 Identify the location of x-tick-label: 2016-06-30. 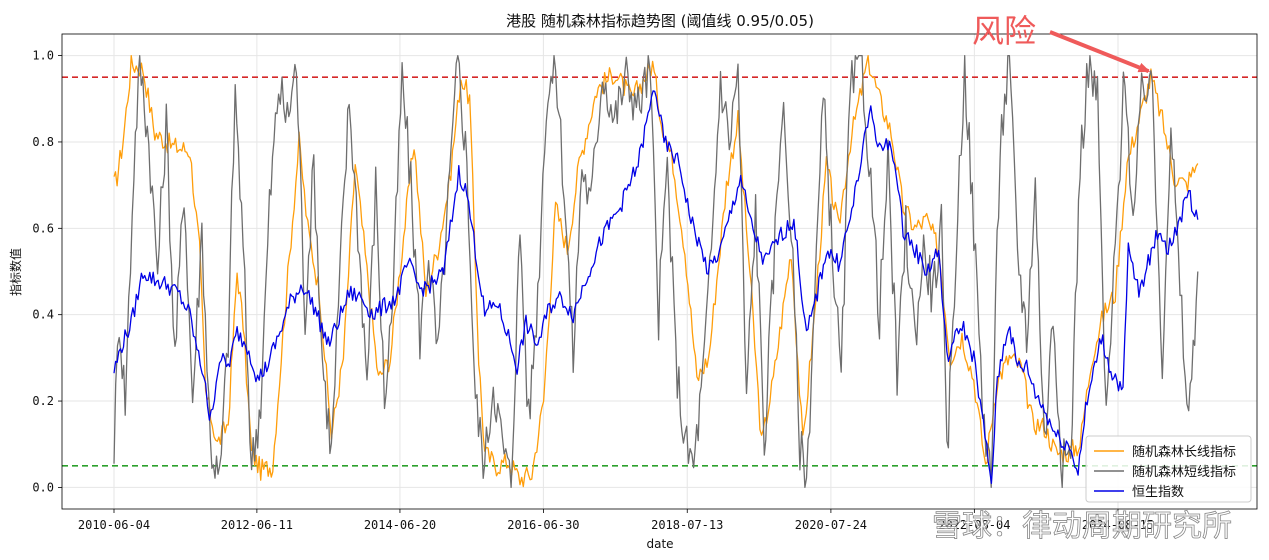
(543, 525).